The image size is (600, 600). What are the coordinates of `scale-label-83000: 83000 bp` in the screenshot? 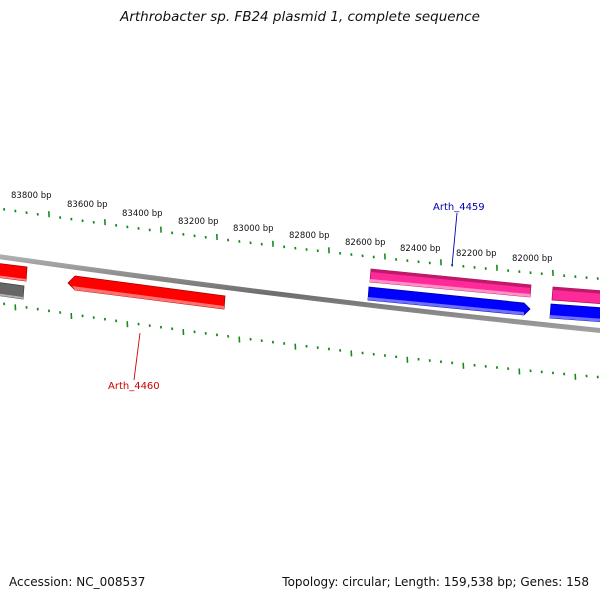 It's located at (253, 229).